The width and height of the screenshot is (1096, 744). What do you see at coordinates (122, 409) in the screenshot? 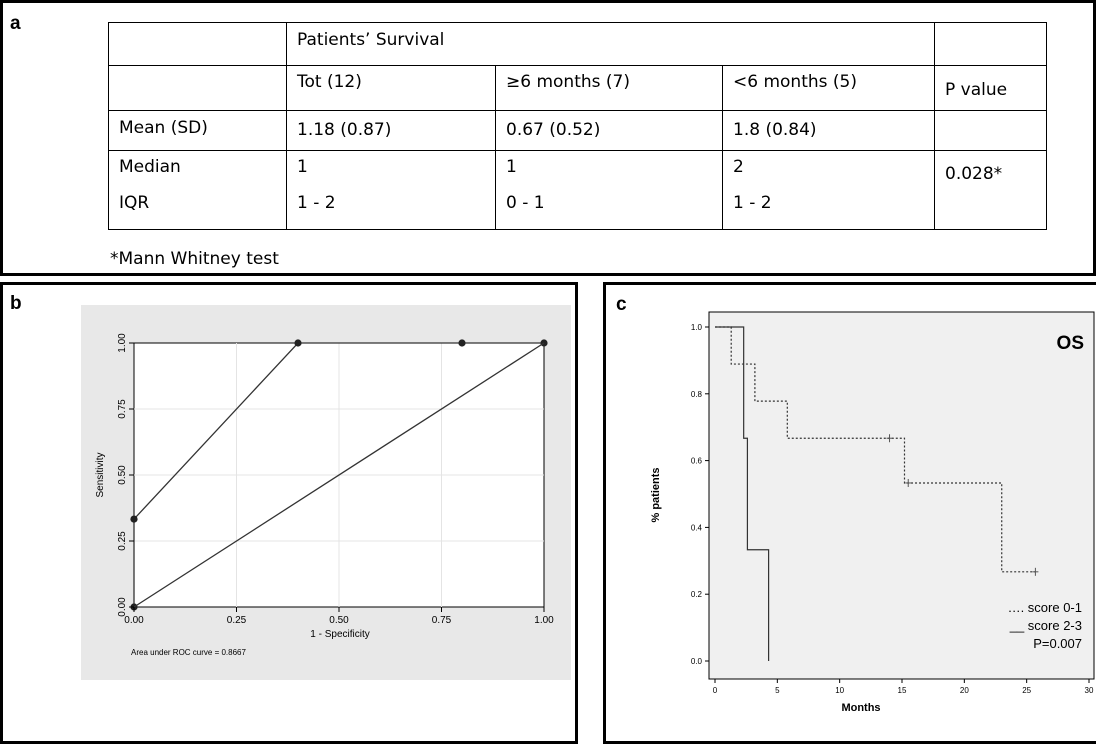
I see `roc-y-tick-label: 0.75` at bounding box center [122, 409].